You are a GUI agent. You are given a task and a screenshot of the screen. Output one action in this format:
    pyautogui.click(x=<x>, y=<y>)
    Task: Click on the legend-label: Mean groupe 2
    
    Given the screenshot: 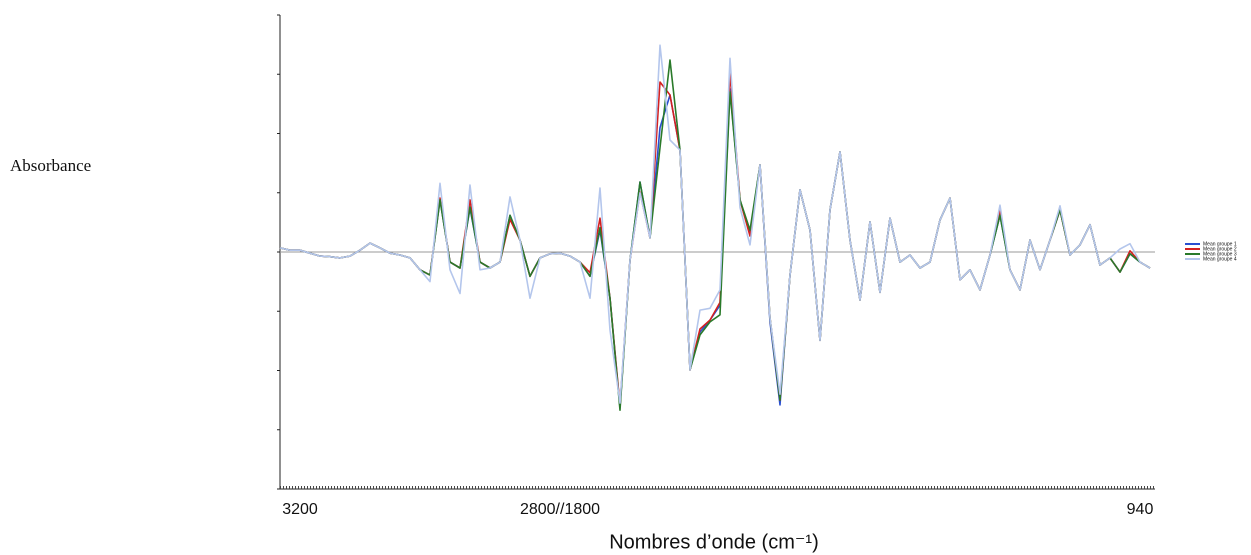 What is the action you would take?
    pyautogui.click(x=1220, y=249)
    